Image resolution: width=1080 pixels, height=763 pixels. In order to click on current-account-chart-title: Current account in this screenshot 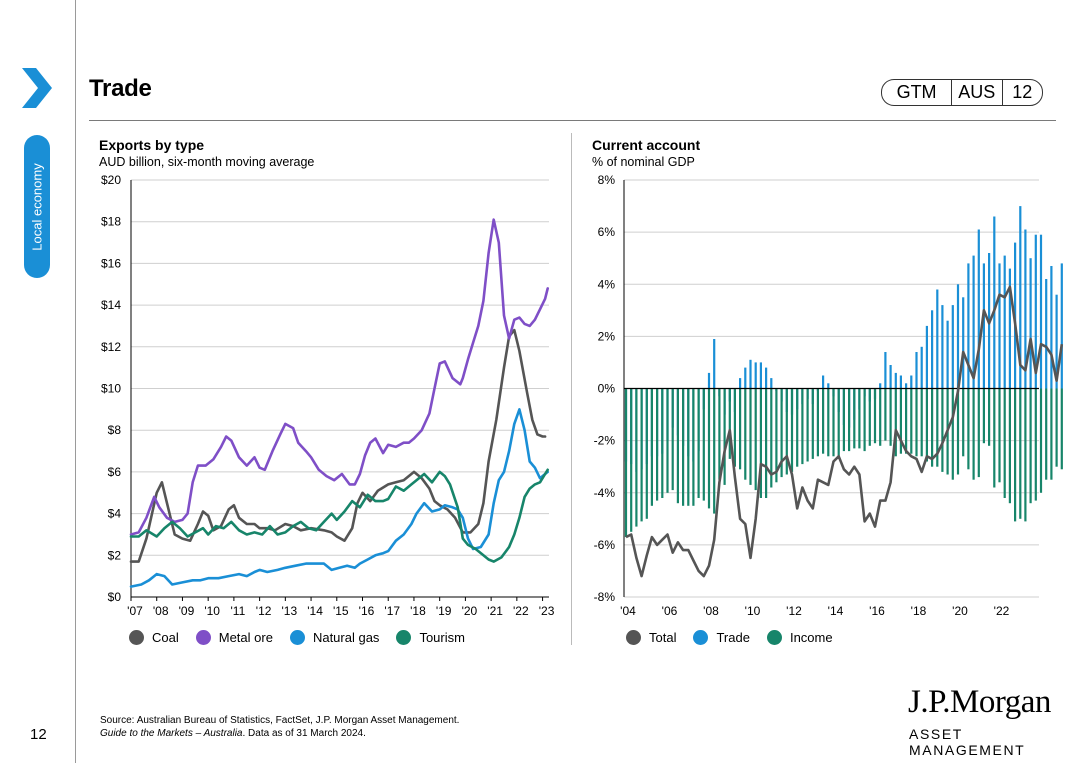, I will do `click(646, 145)`.